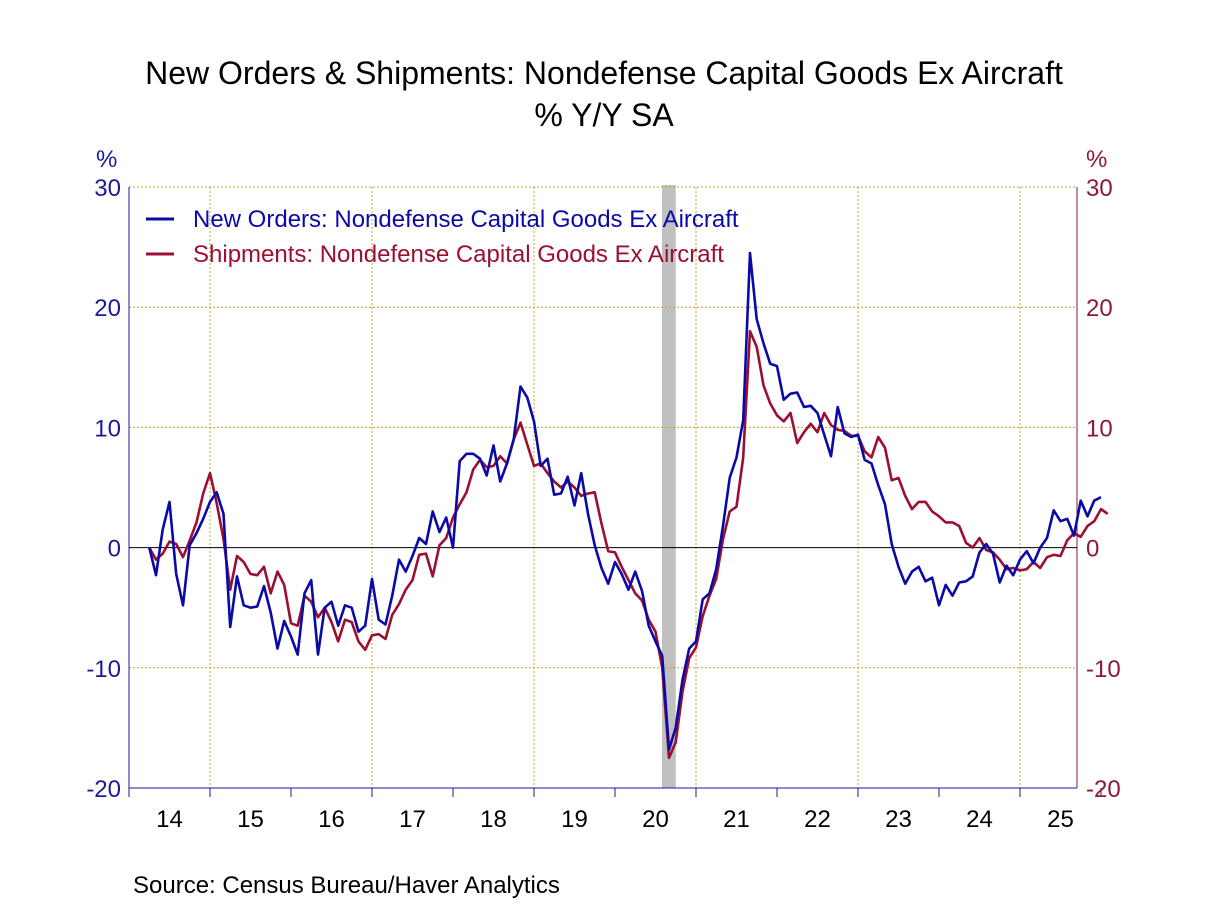 The image size is (1208, 906). I want to click on right-axis-unit: %, so click(1097, 159).